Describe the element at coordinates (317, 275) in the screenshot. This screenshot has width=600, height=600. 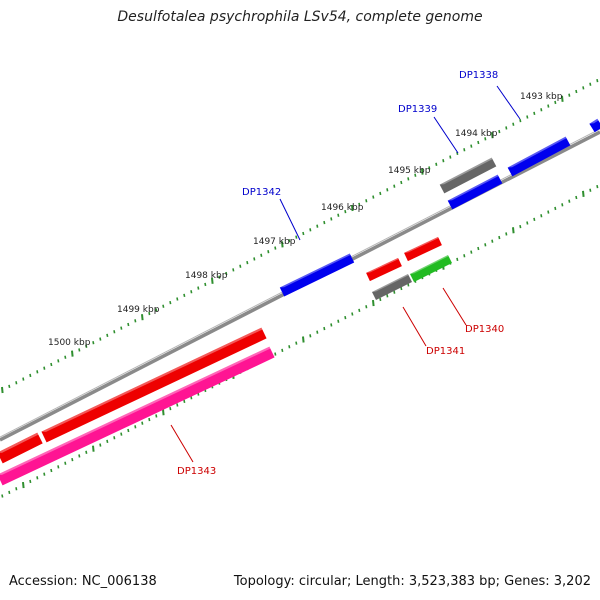
I see `gene-bar-dp1342` at that location.